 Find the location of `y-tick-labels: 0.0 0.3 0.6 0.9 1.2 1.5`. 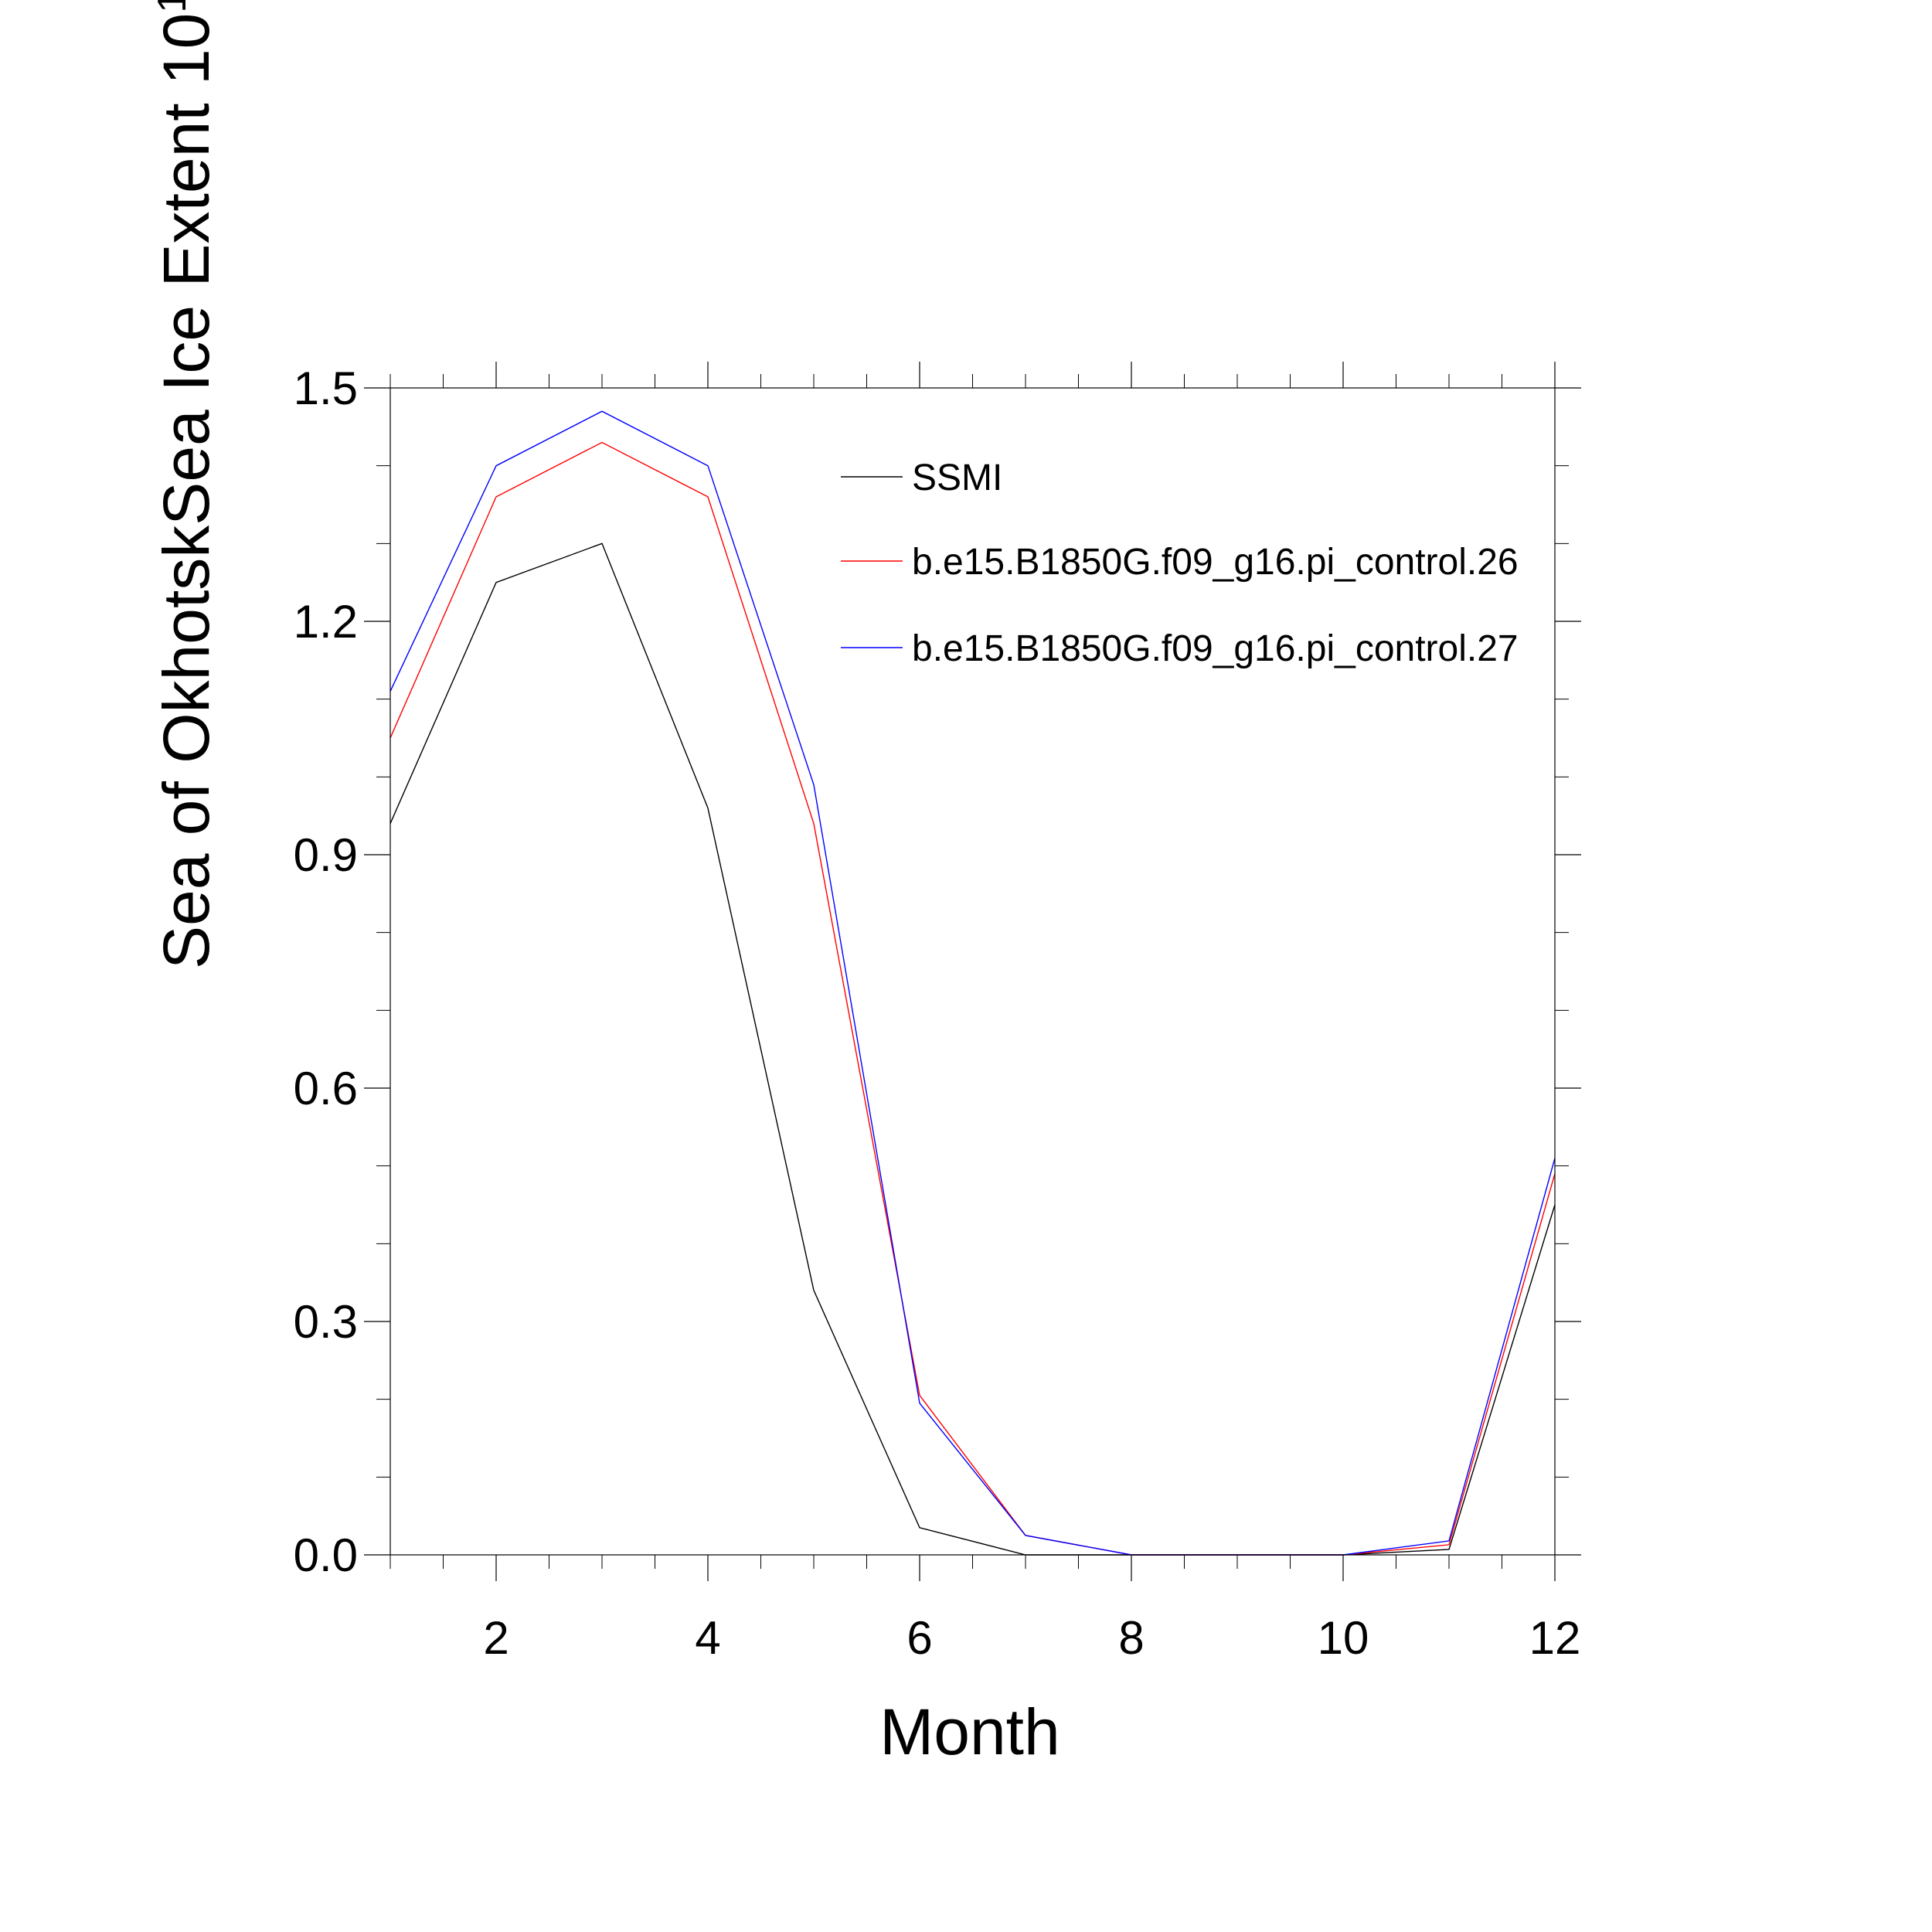

y-tick-labels: 0.0 0.3 0.6 0.9 1.2 1.5 is located at coordinates (326, 971).